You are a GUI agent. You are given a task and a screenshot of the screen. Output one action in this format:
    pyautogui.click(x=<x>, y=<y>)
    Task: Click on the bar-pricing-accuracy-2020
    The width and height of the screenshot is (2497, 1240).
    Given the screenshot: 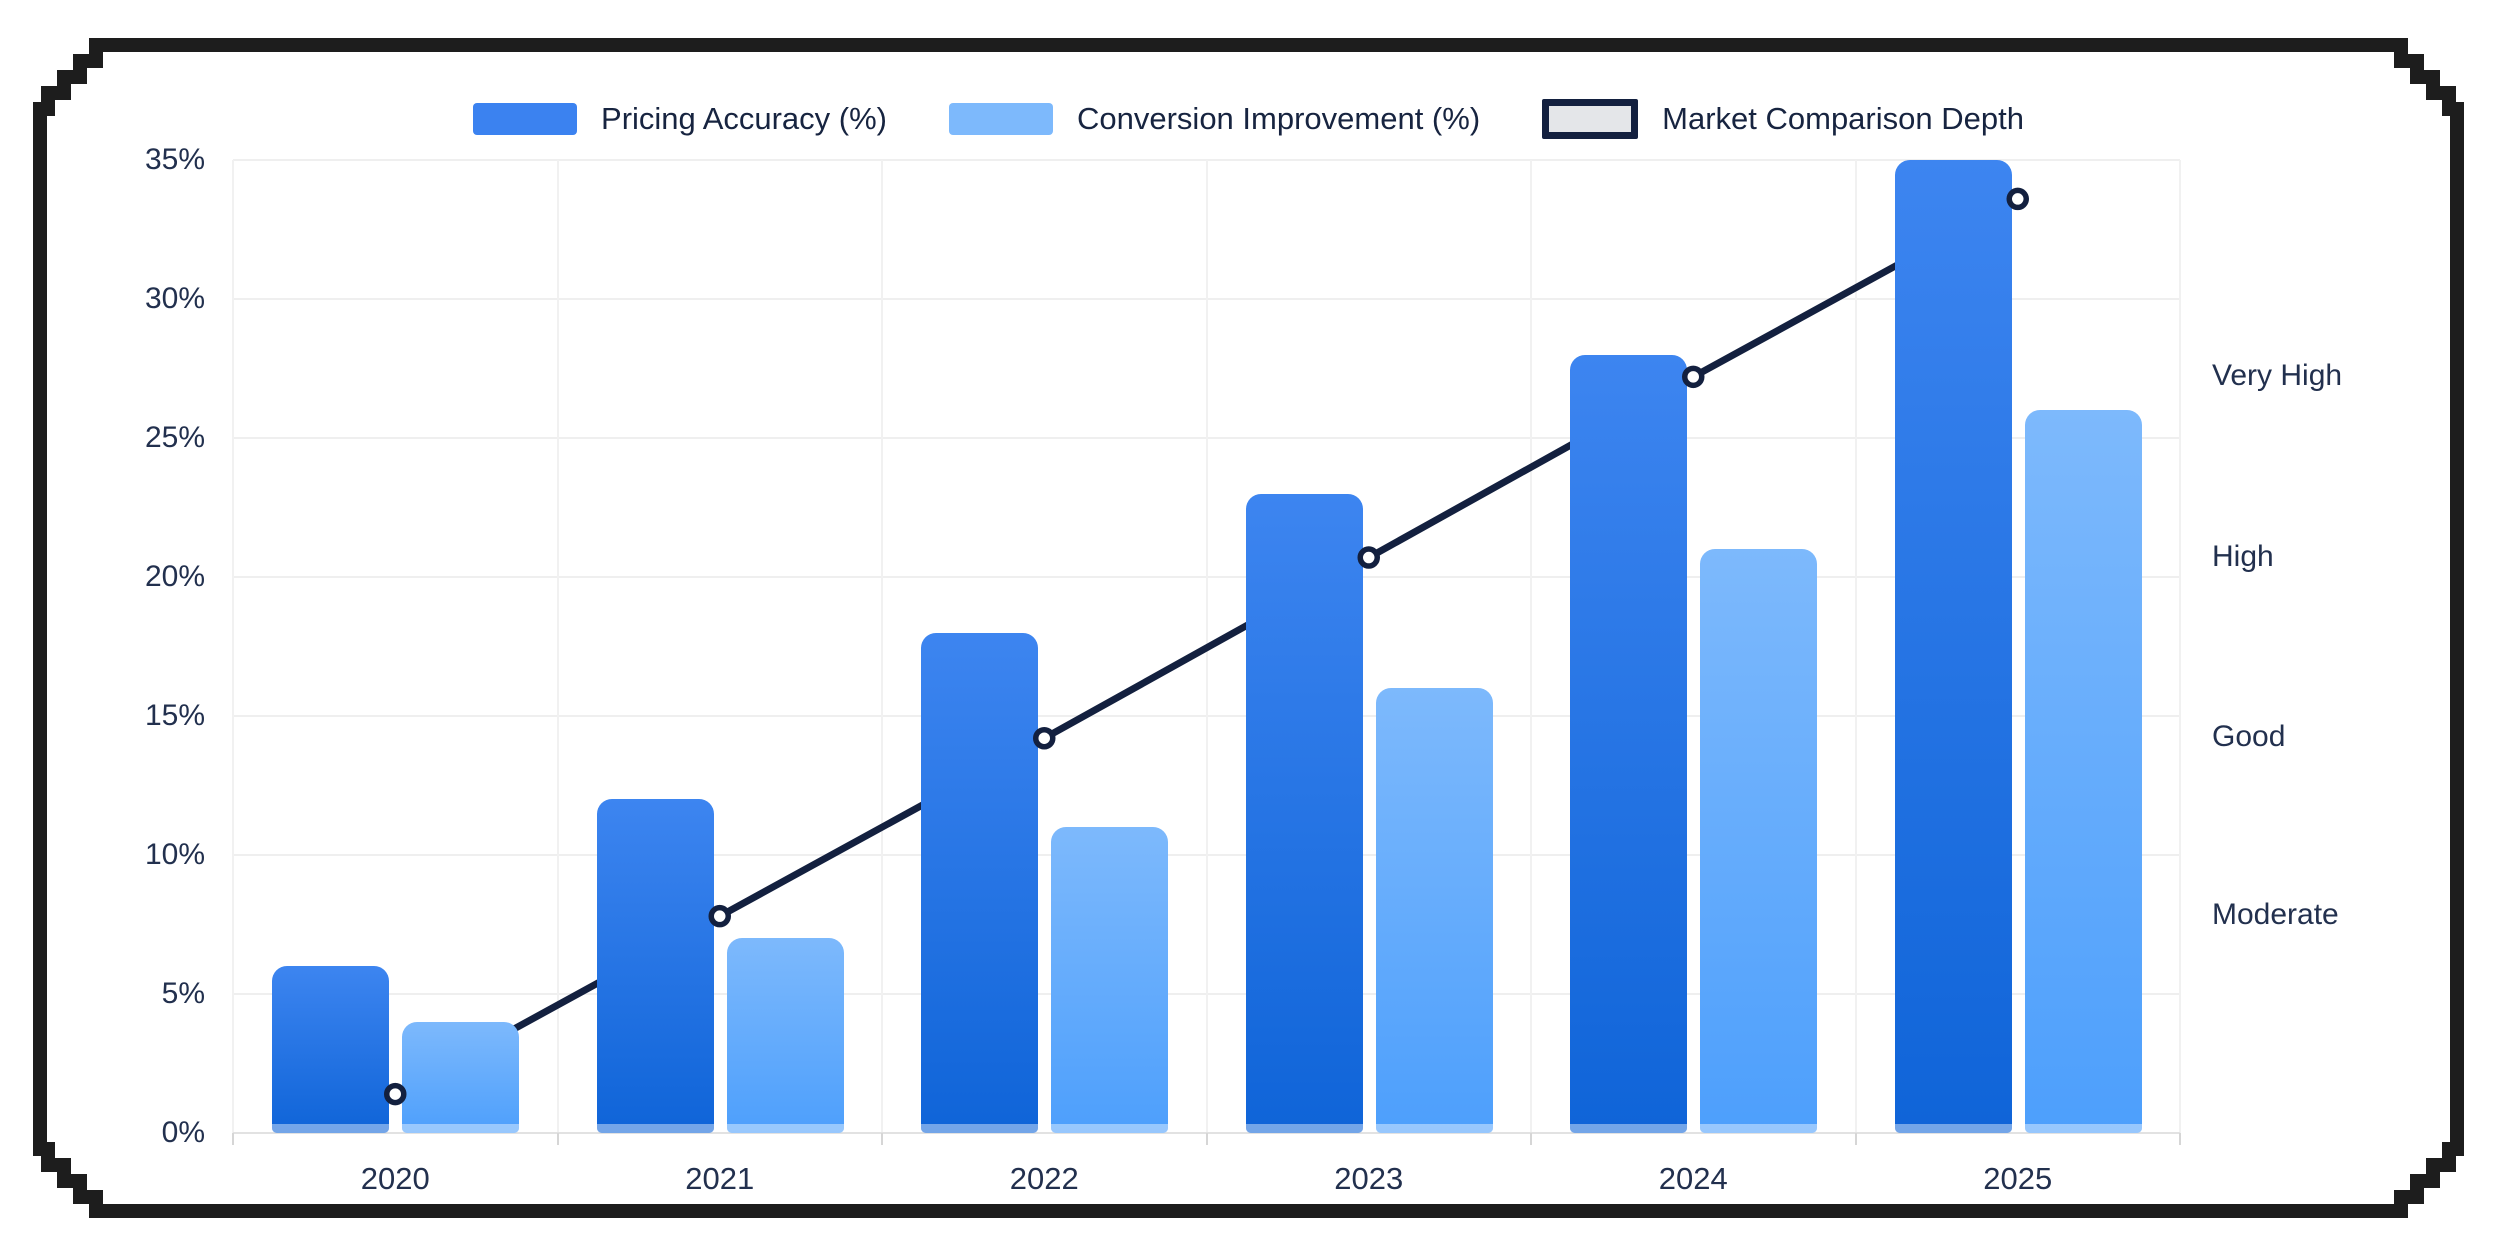 What is the action you would take?
    pyautogui.click(x=331, y=1049)
    